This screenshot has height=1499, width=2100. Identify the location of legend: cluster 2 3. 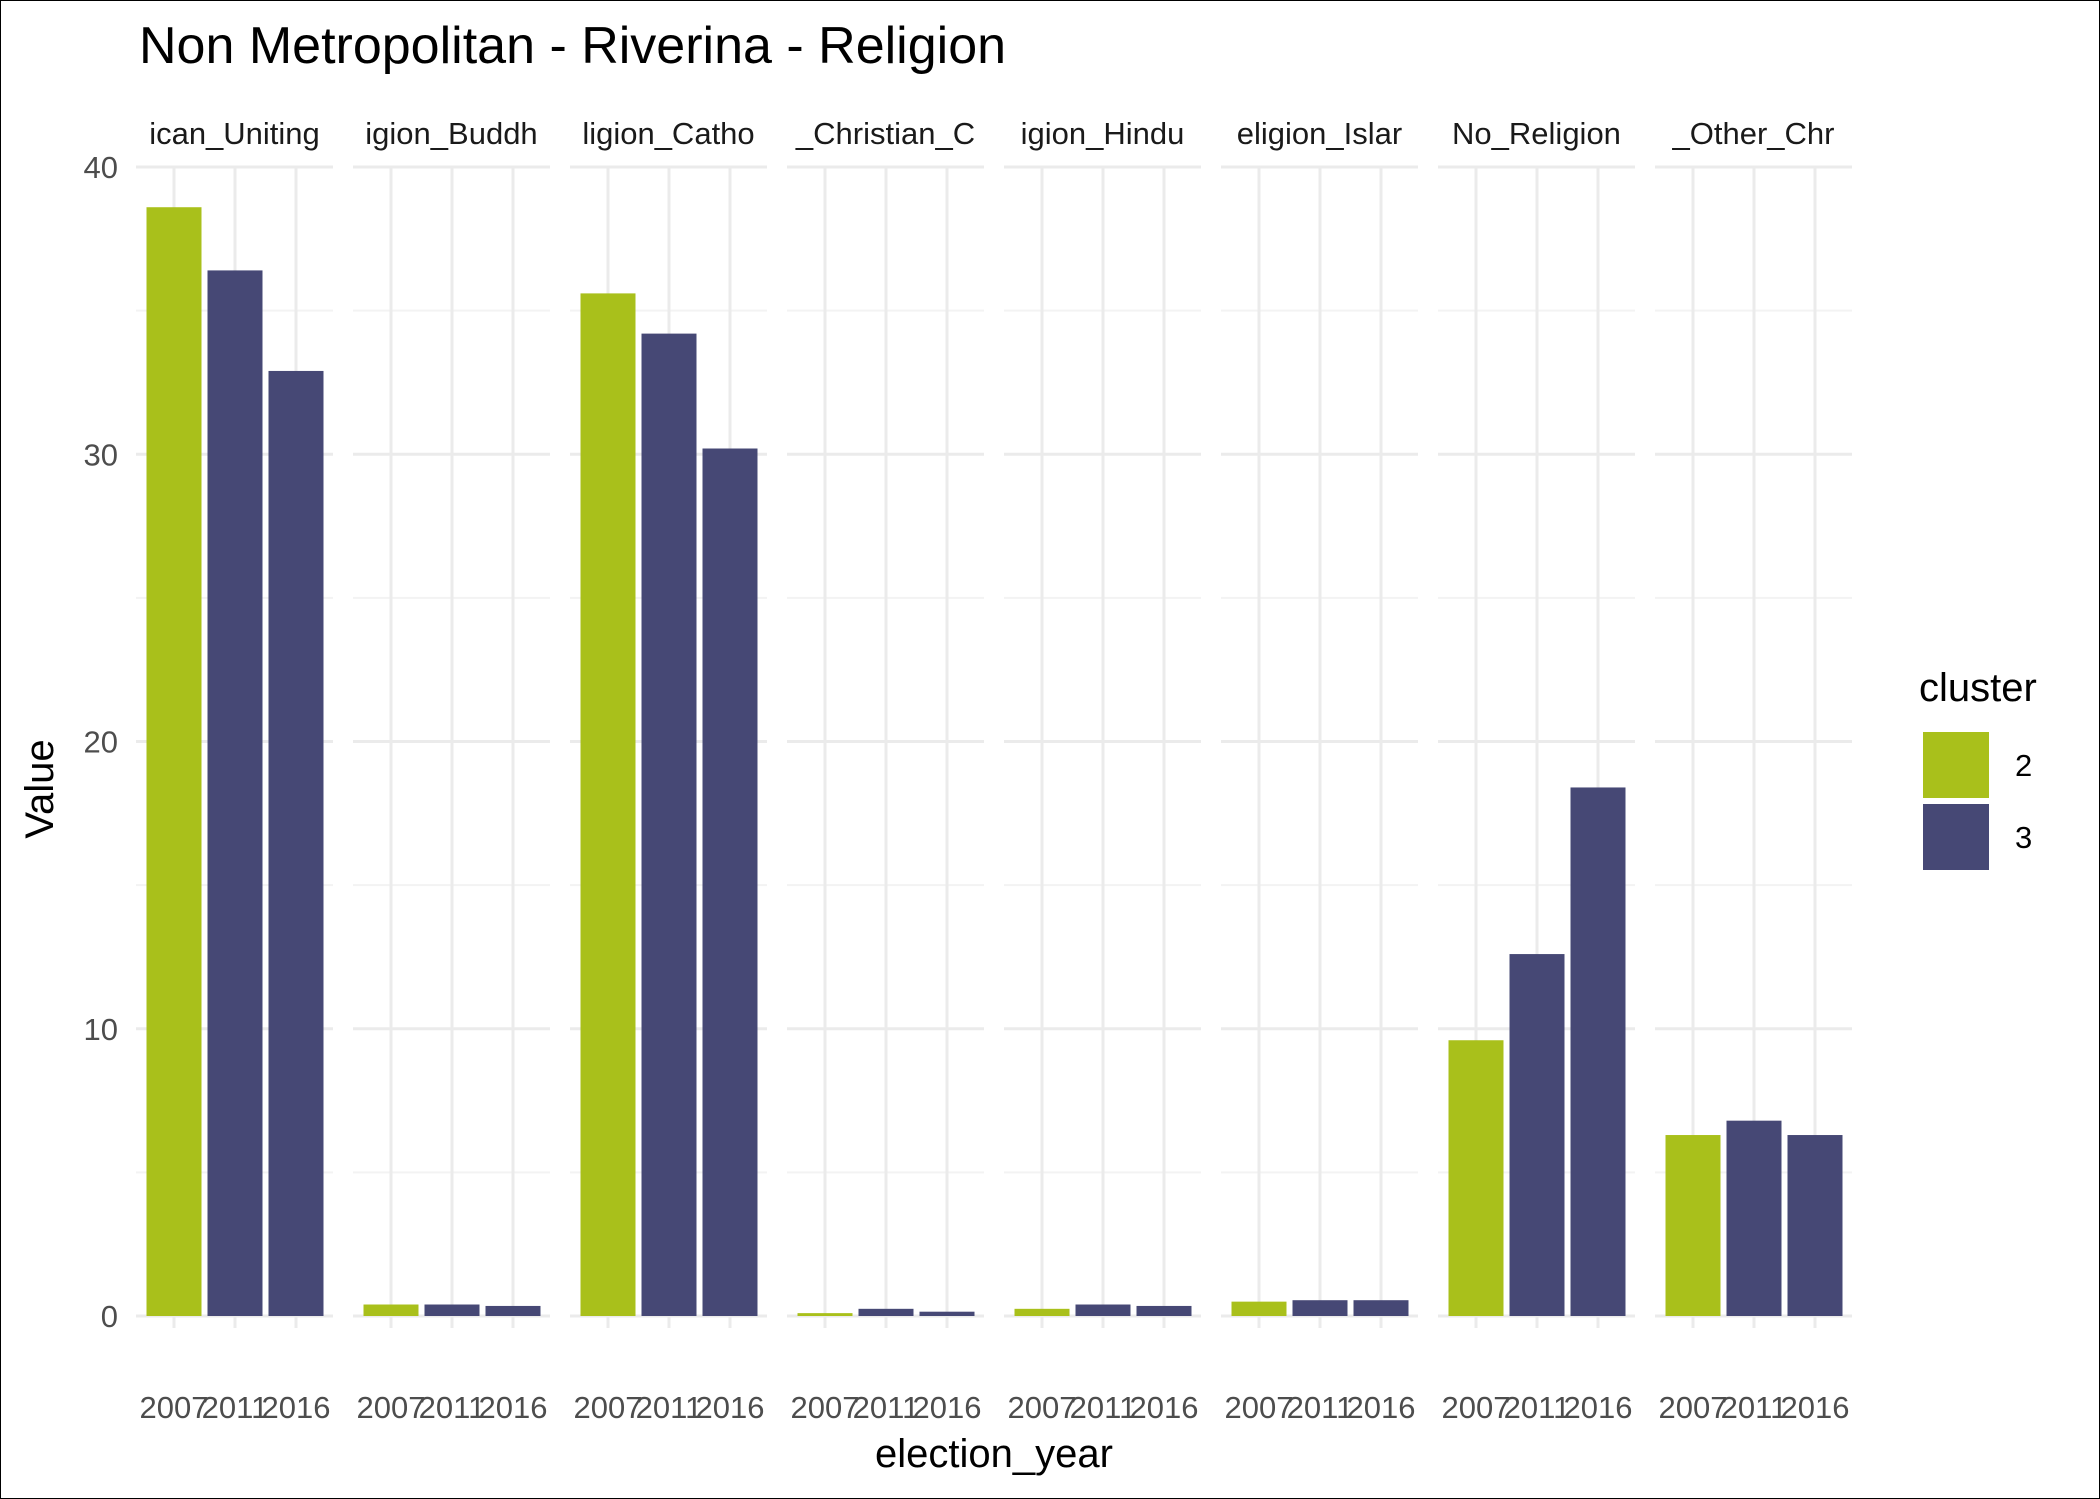
(1978, 768).